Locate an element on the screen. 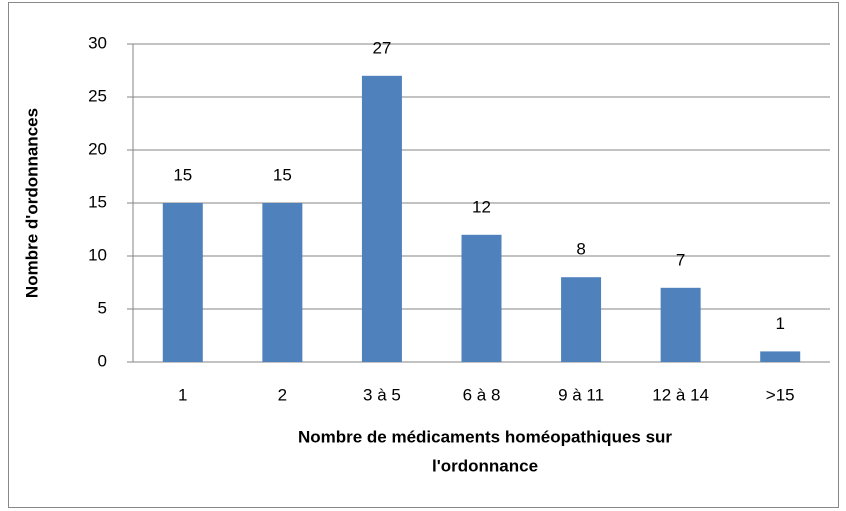 The height and width of the screenshot is (511, 846). data-label: 1 is located at coordinates (779, 323).